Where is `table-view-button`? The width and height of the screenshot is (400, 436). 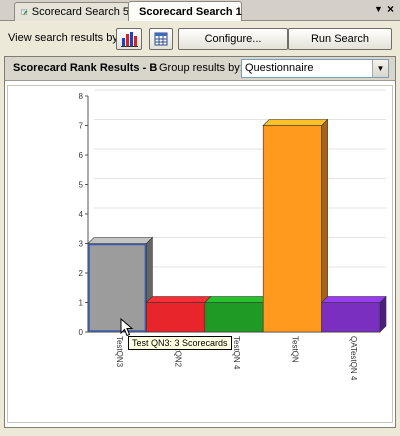 table-view-button is located at coordinates (161, 39).